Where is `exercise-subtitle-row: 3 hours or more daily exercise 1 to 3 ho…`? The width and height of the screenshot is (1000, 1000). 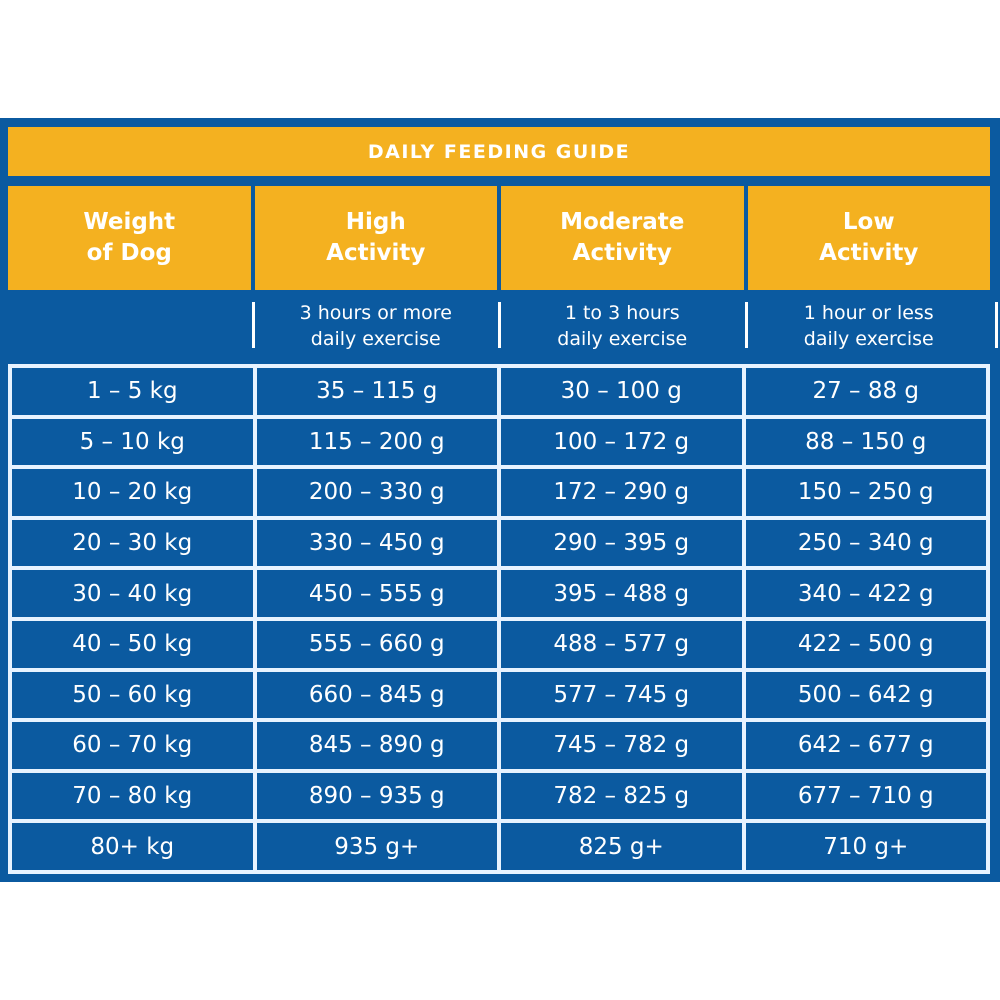
exercise-subtitle-row: 3 hours or more daily exercise 1 to 3 ho… is located at coordinates (503, 326).